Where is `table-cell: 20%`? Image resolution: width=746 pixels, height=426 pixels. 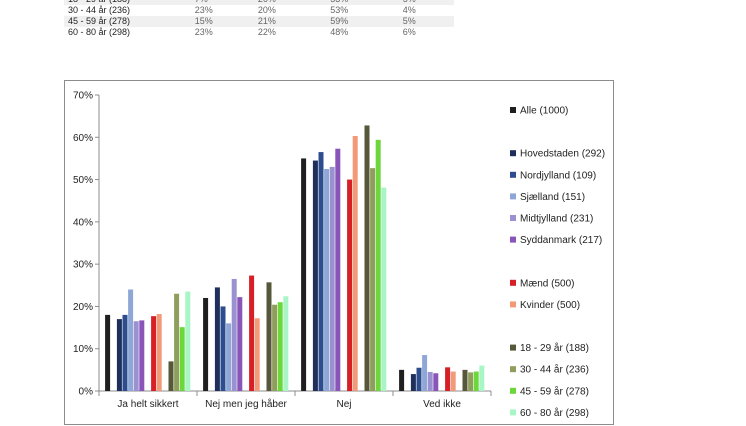 table-cell: 20% is located at coordinates (290, 10).